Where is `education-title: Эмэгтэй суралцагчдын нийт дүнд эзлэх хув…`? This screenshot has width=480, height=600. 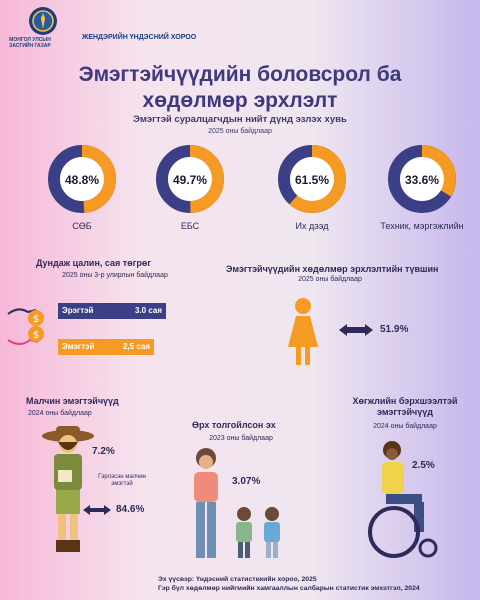
education-title: Эмэгтэй суралцагчдын нийт дүнд эзлэх хув… is located at coordinates (240, 119).